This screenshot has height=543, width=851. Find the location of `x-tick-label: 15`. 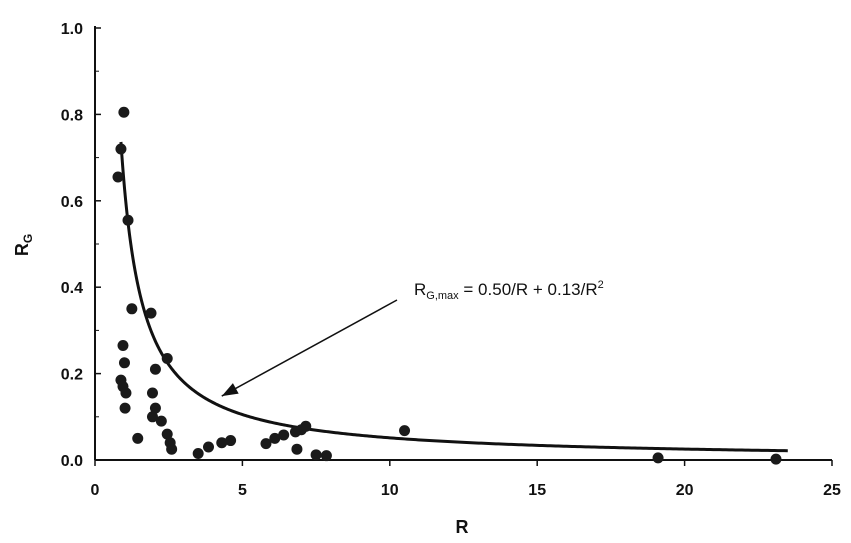

x-tick-label: 15 is located at coordinates (537, 490).